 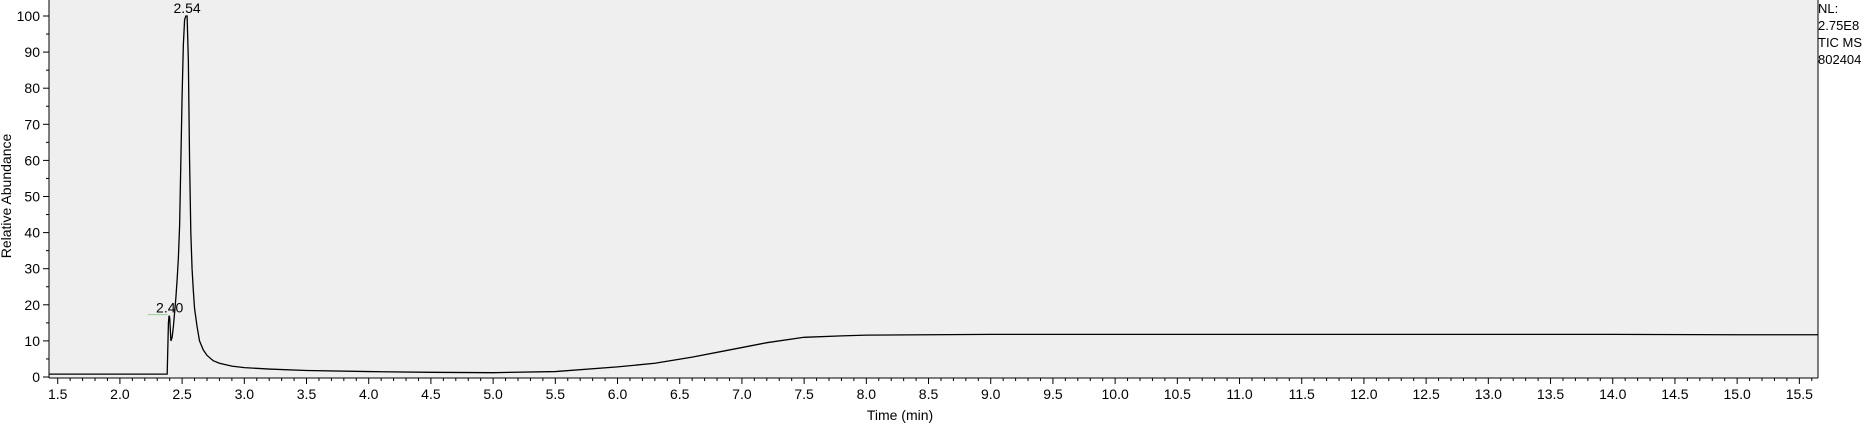 What do you see at coordinates (245, 394) in the screenshot?
I see `x-tick-label: 3.0` at bounding box center [245, 394].